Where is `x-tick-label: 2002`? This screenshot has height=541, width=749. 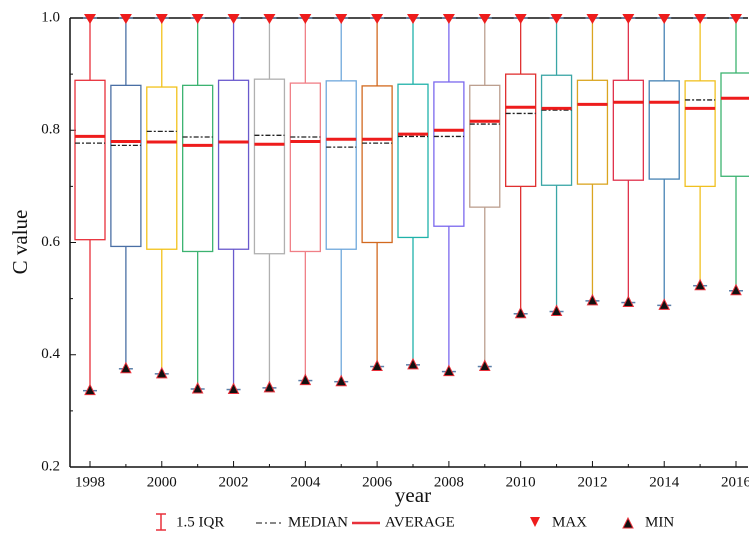 x-tick-label: 2002 is located at coordinates (234, 482).